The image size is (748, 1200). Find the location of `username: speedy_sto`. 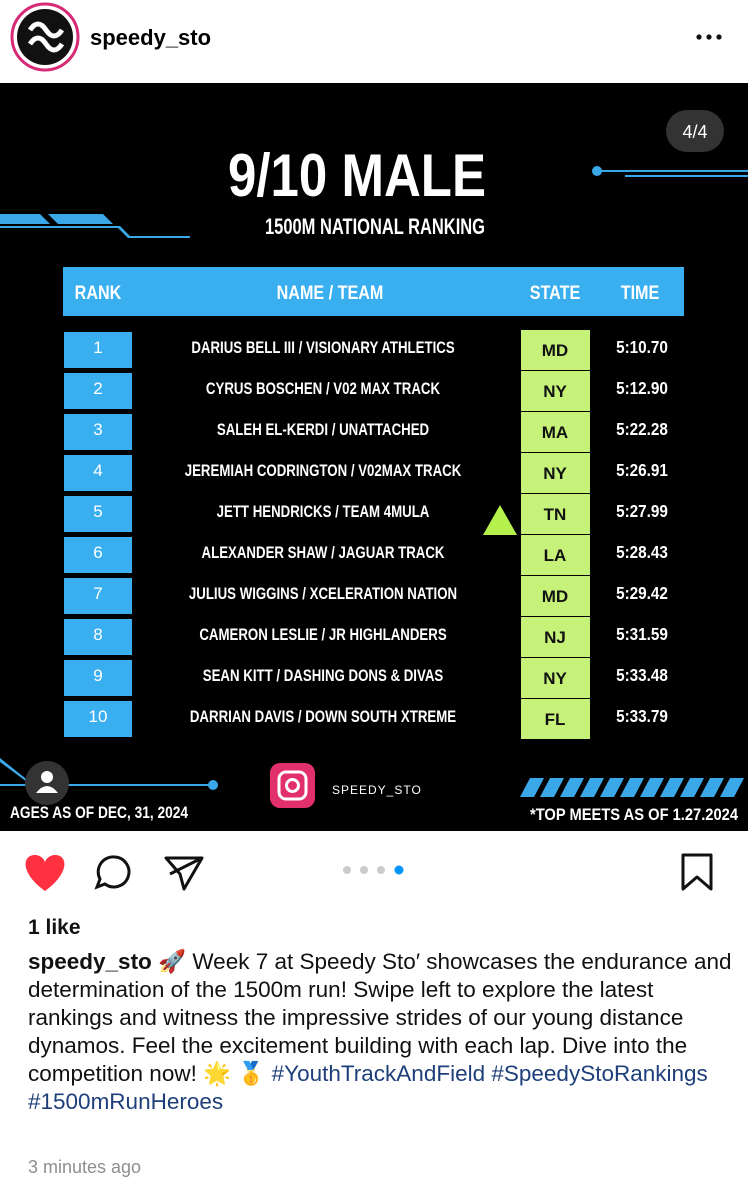

username: speedy_sto is located at coordinates (150, 37).